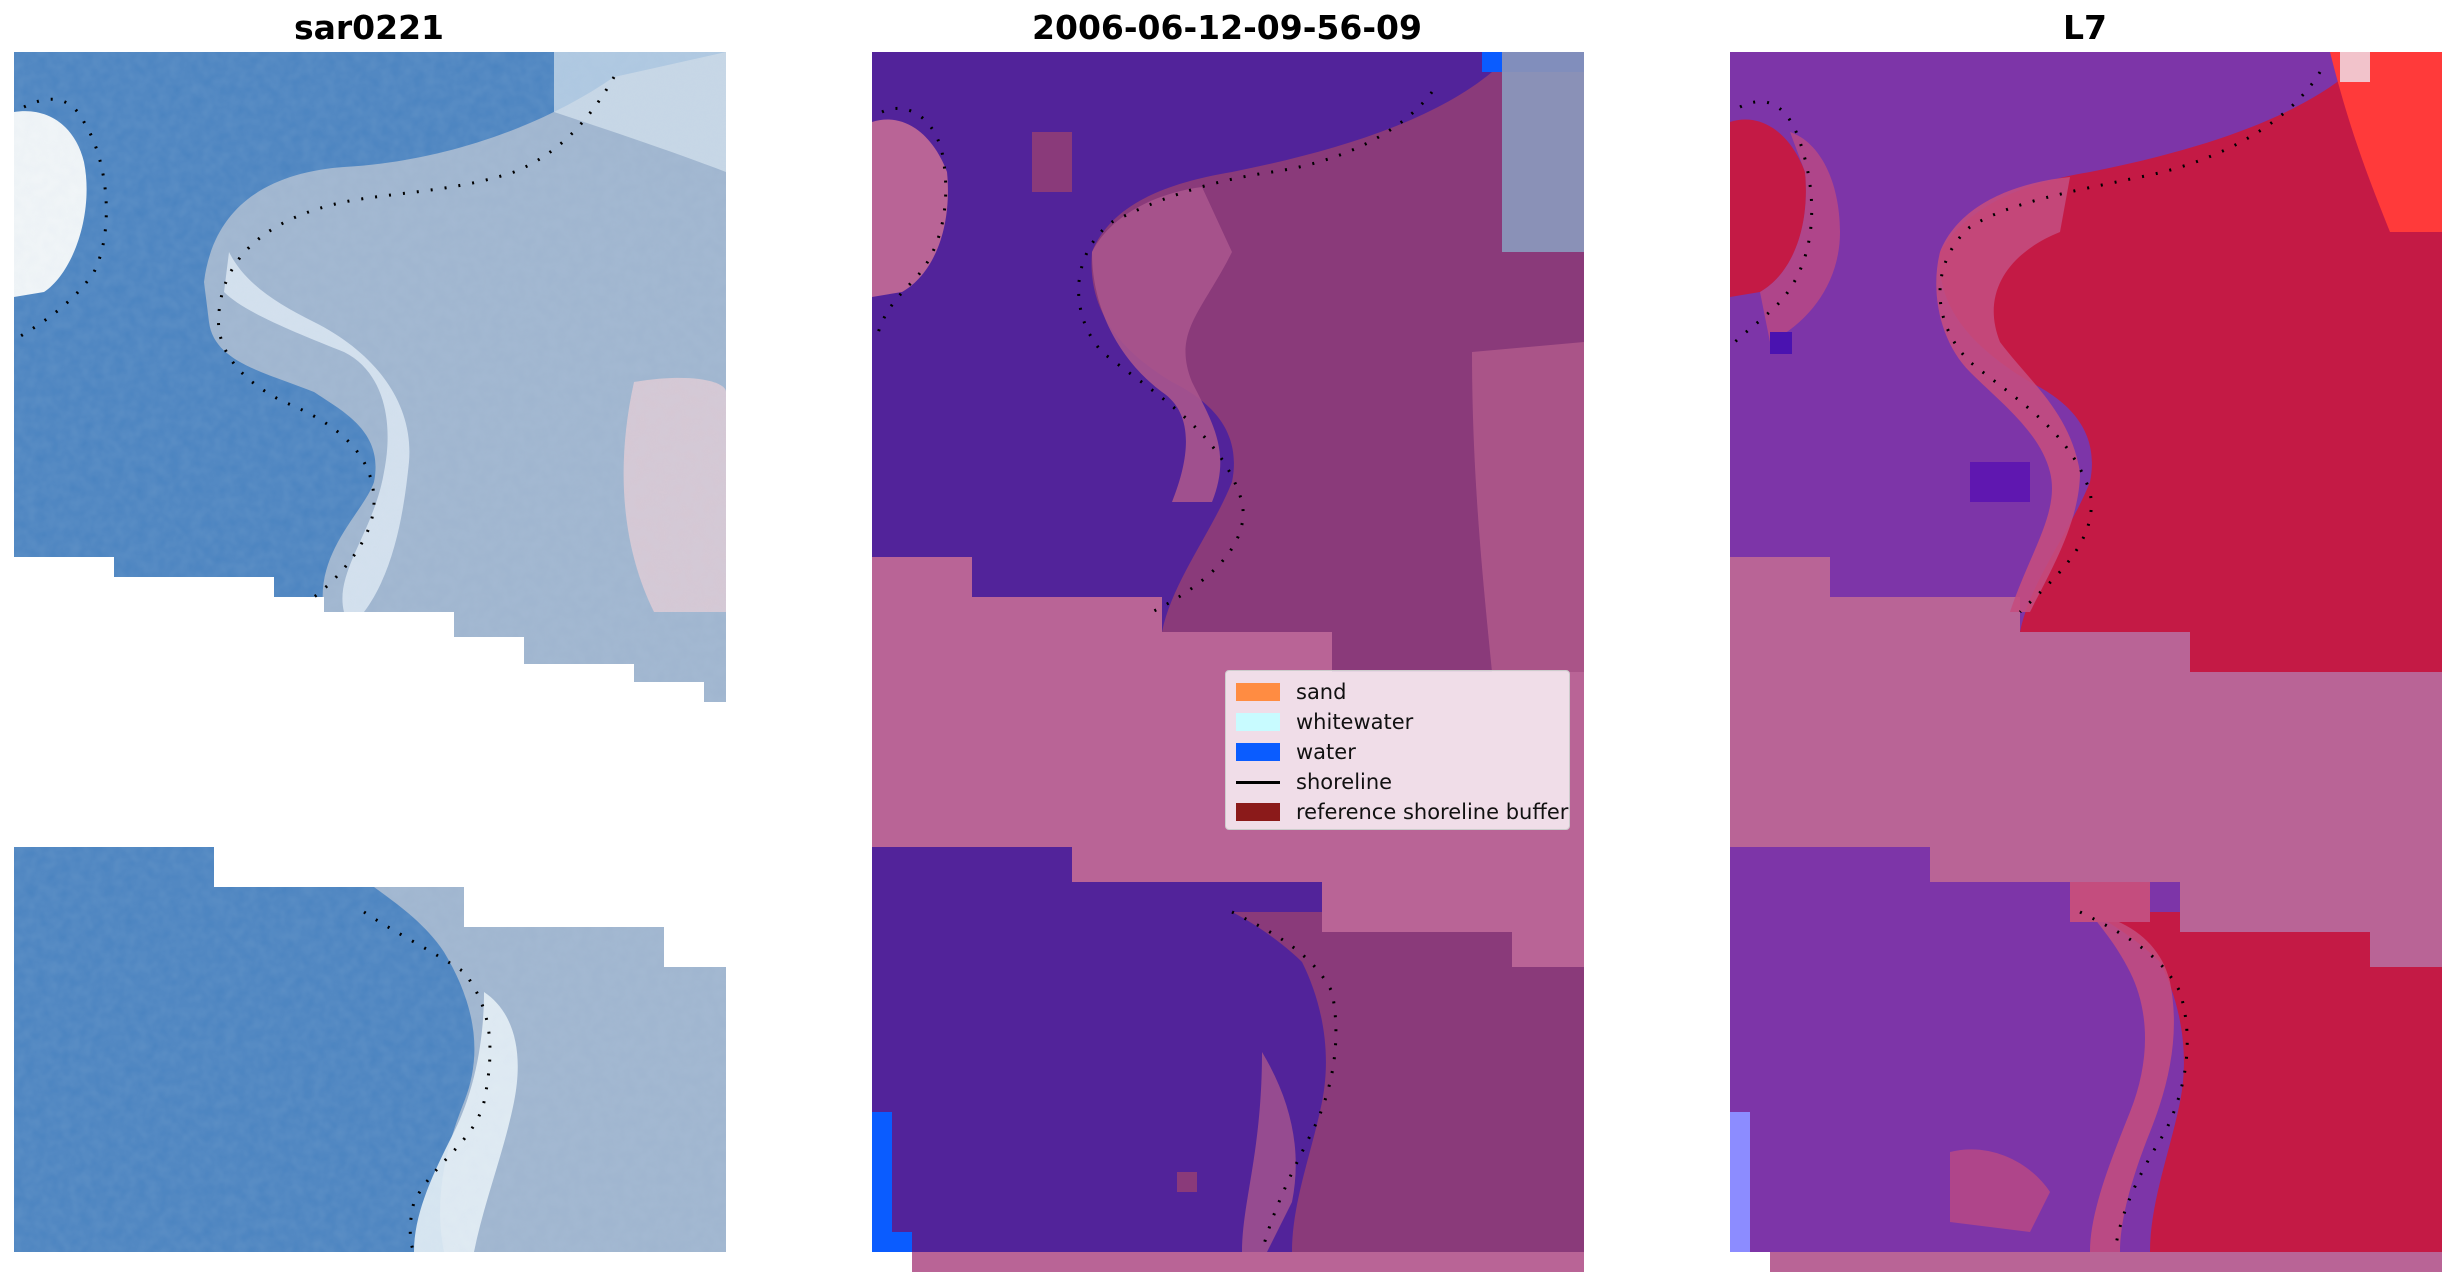 The height and width of the screenshot is (1283, 2454). I want to click on index-left-patch-edge, so click(1800, 237).